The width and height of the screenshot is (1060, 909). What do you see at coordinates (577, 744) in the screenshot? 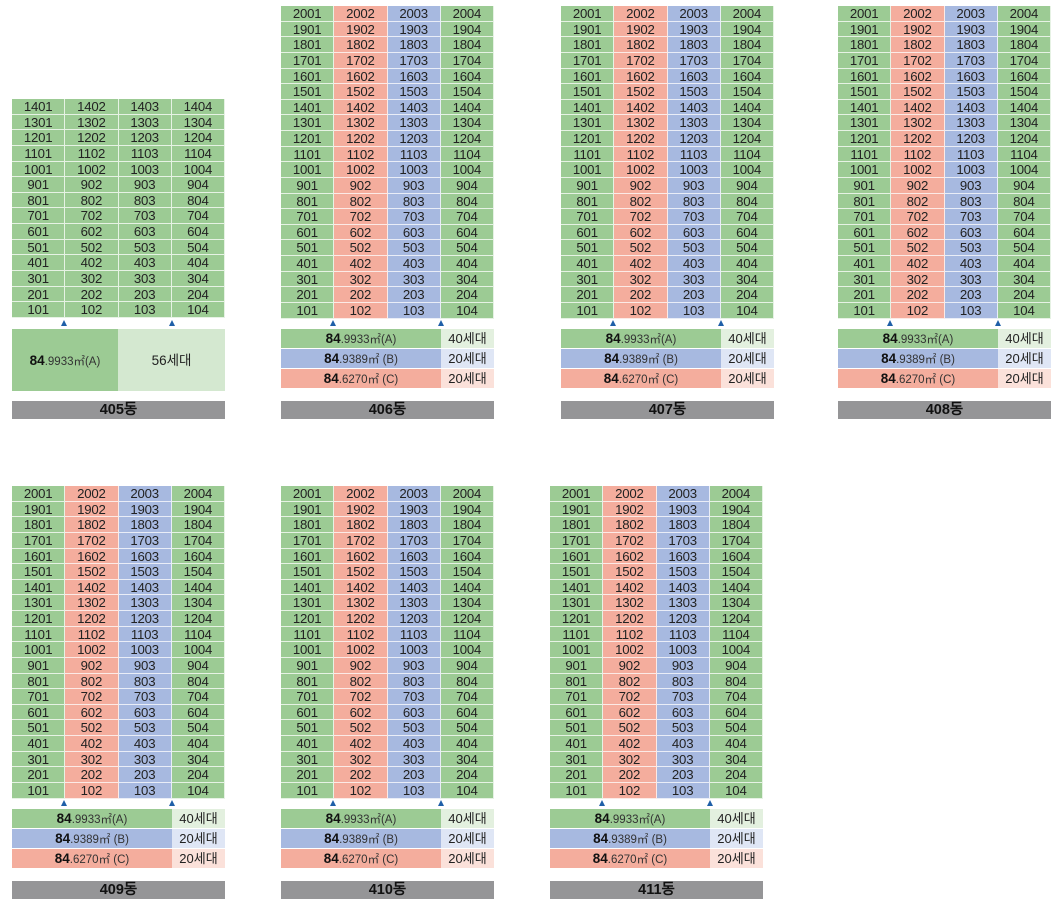
I see `unit-cell: 401` at bounding box center [577, 744].